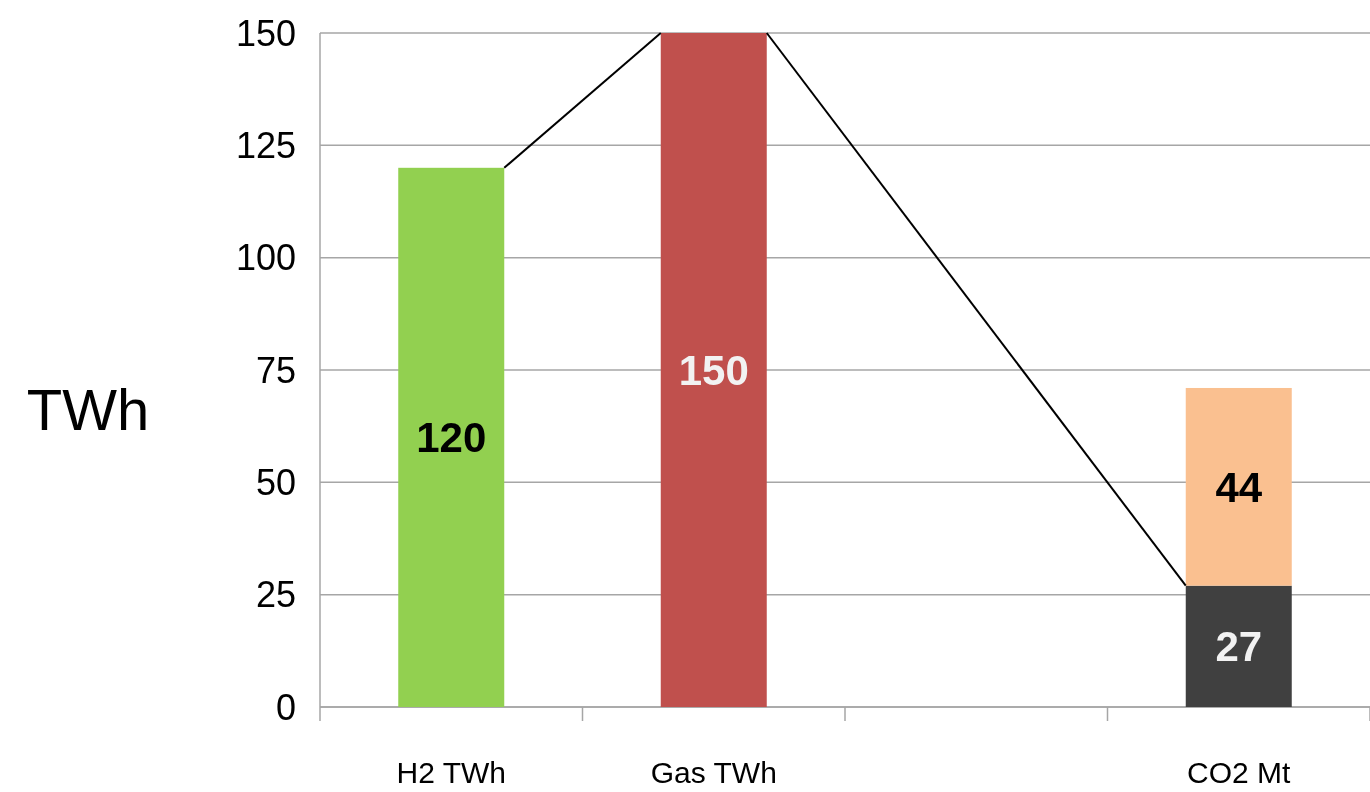 This screenshot has width=1370, height=792. I want to click on x-tick-label: H2 TWh, so click(451, 772).